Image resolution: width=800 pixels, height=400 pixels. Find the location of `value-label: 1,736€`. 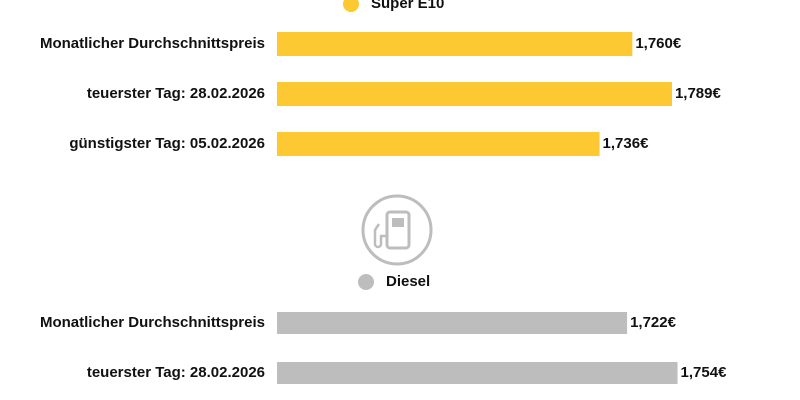

value-label: 1,736€ is located at coordinates (626, 143).